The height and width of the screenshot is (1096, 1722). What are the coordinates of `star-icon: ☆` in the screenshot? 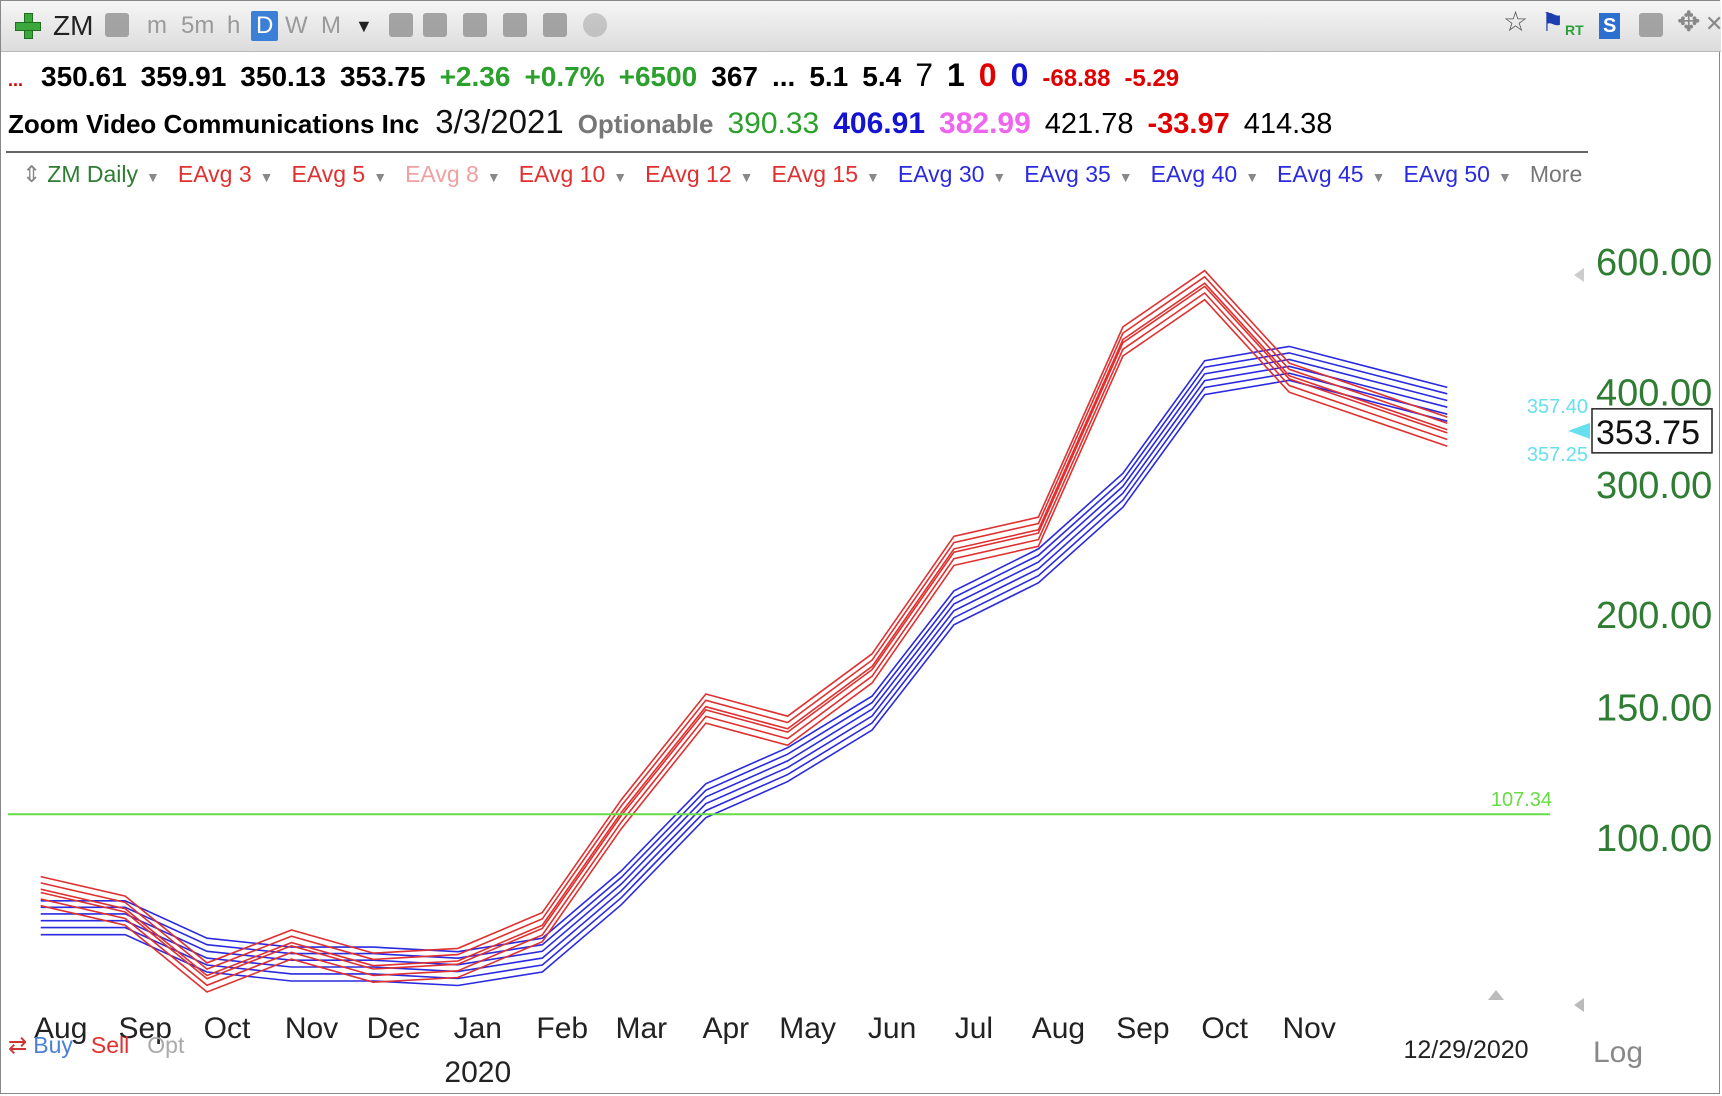 It's located at (1516, 21).